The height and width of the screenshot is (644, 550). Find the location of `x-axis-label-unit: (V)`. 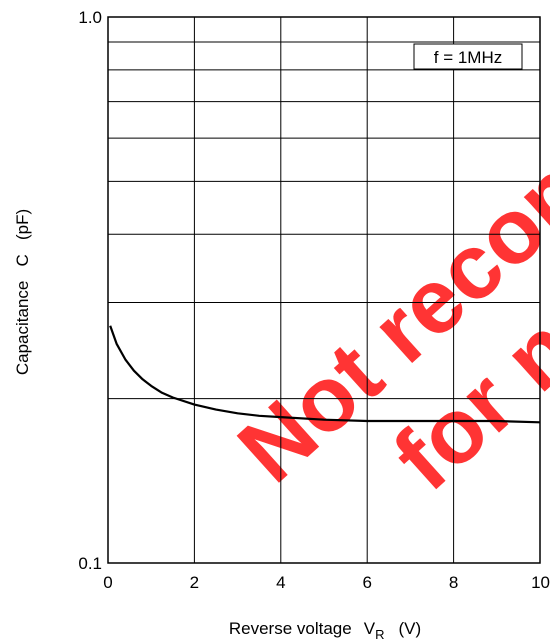

x-axis-label-unit: (V) is located at coordinates (409, 628).